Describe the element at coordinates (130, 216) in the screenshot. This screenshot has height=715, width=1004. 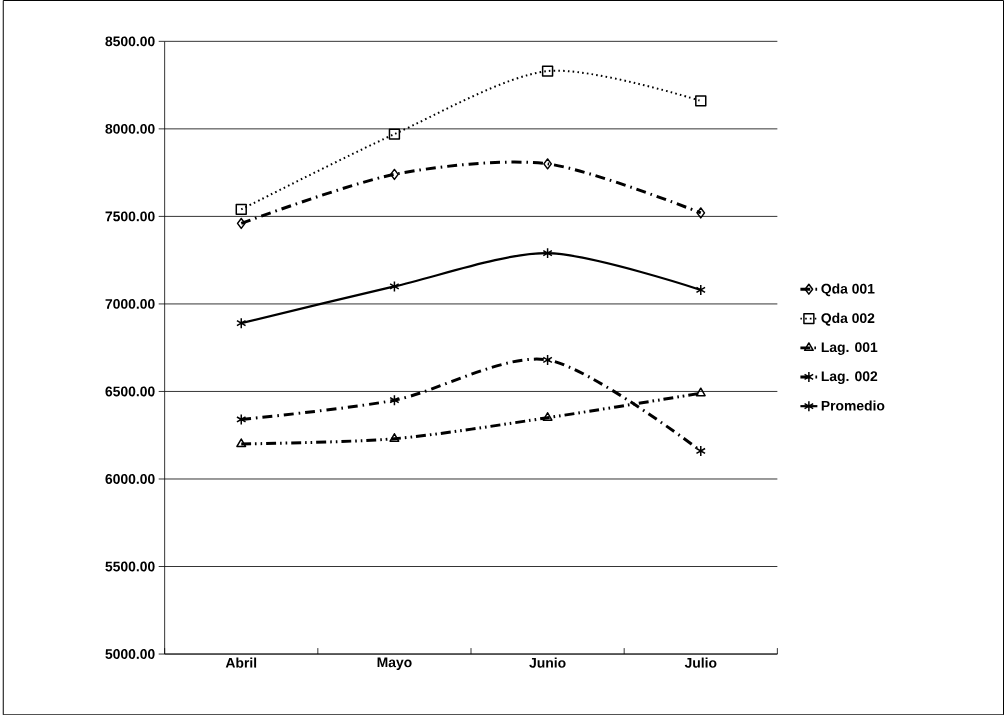
I see `y-tick-label: 7500.00` at that location.